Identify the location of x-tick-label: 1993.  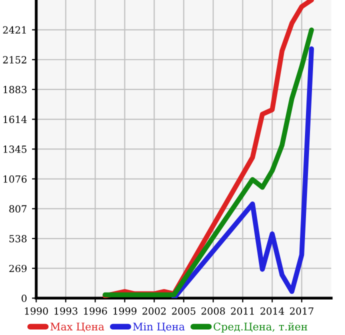
(66, 311).